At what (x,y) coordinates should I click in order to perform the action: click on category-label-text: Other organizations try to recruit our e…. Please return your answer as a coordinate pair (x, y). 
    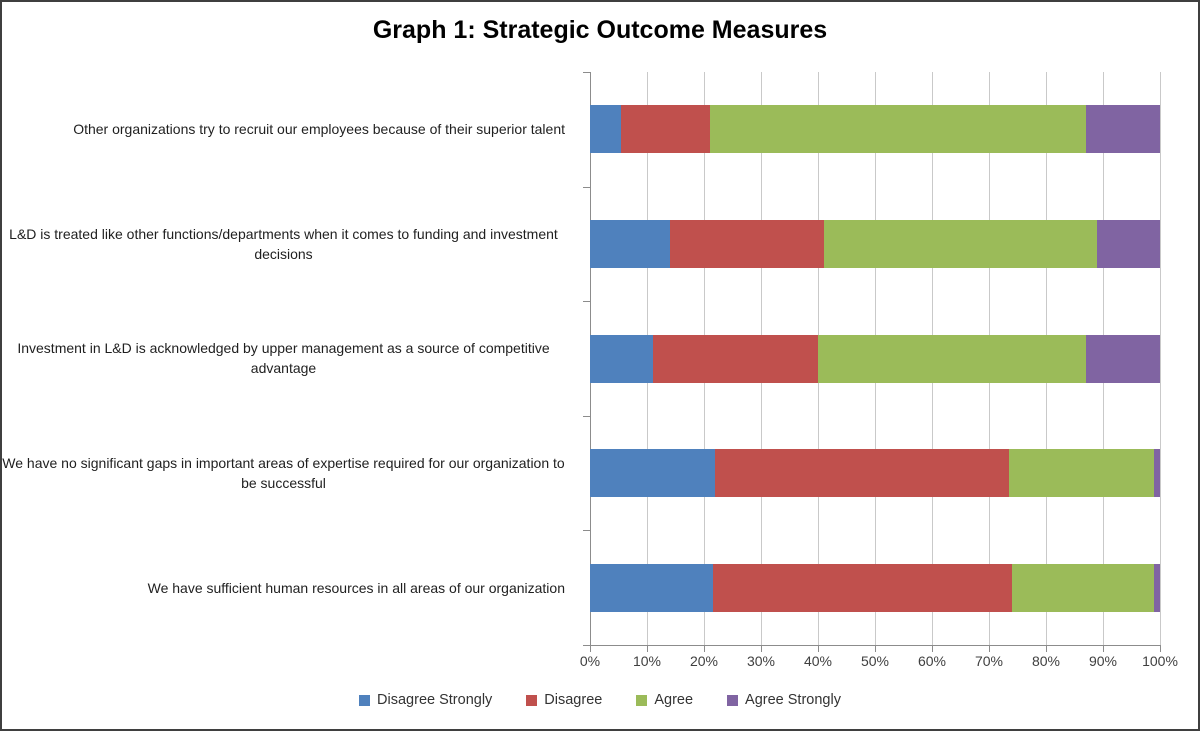
    Looking at the image, I should click on (319, 129).